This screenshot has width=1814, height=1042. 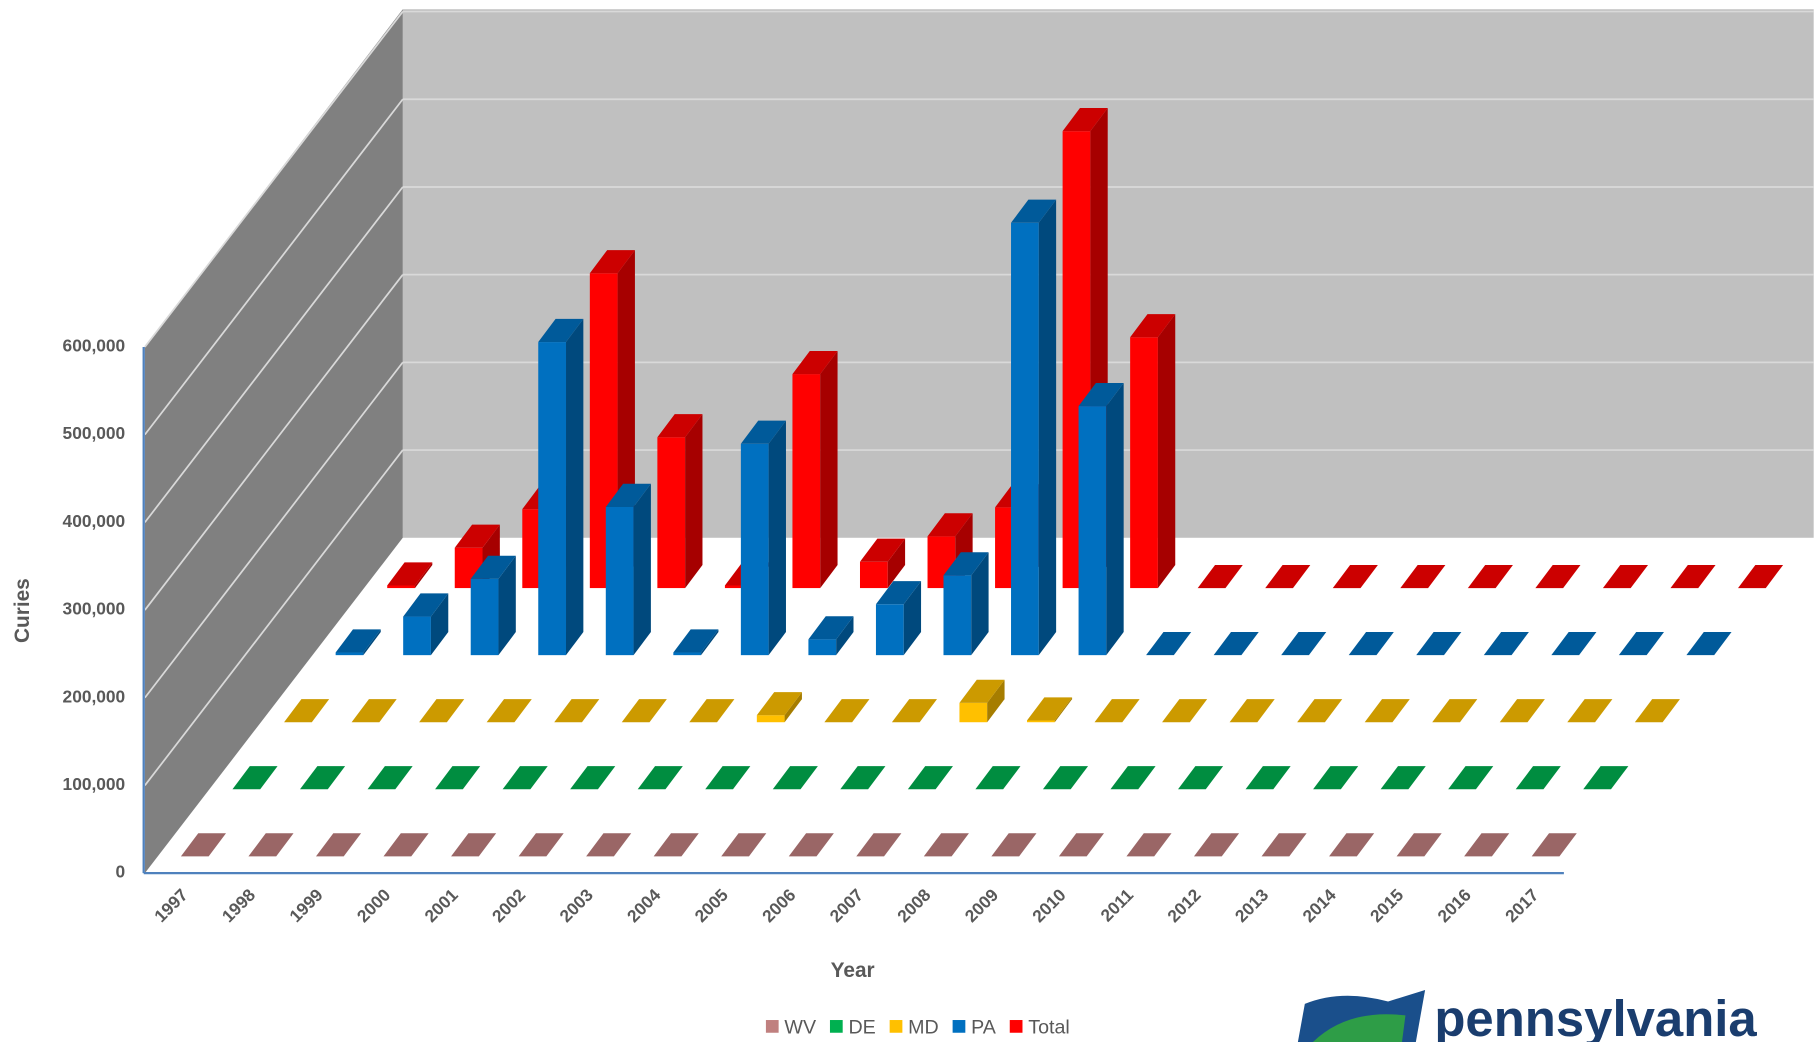 I want to click on x-tick-label: 2010, so click(x=1048, y=905).